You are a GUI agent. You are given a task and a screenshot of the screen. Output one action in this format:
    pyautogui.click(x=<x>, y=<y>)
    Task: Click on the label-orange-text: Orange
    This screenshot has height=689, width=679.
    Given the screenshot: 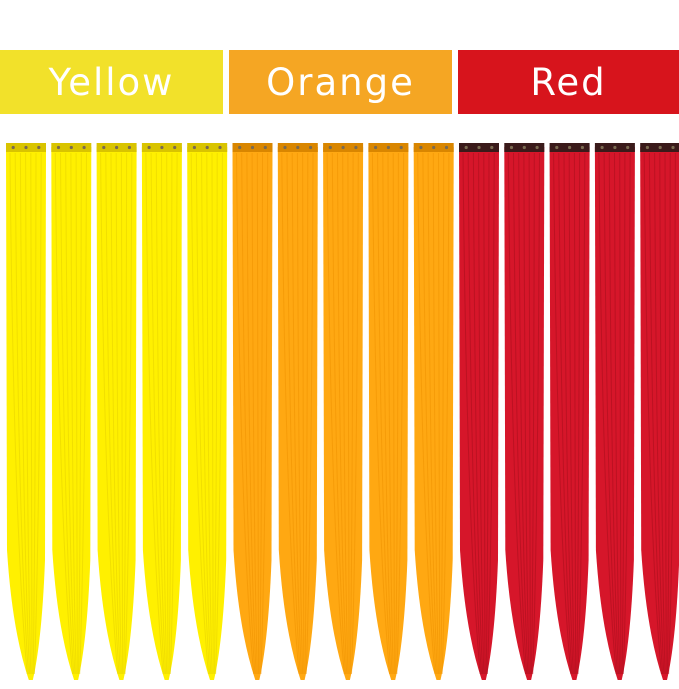 What is the action you would take?
    pyautogui.click(x=340, y=82)
    